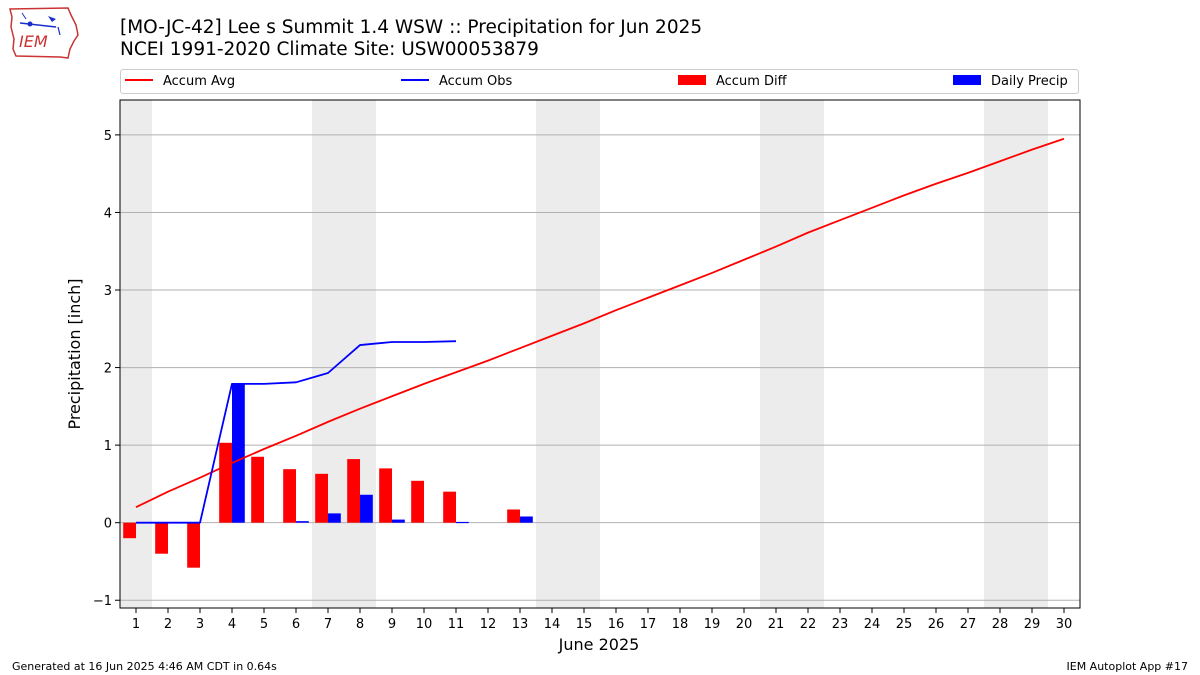  I want to click on logo-text: IEM, so click(33, 41).